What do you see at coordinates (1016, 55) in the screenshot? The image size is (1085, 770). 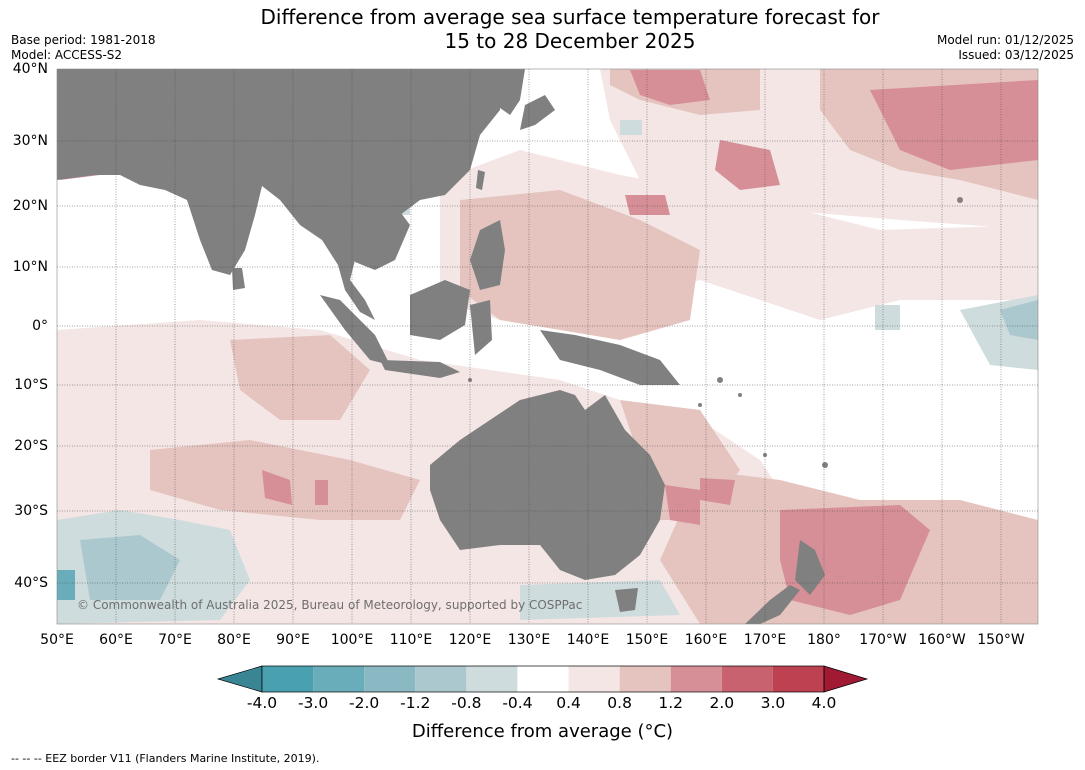 I see `issued-date: Issued: 03/12/2025` at bounding box center [1016, 55].